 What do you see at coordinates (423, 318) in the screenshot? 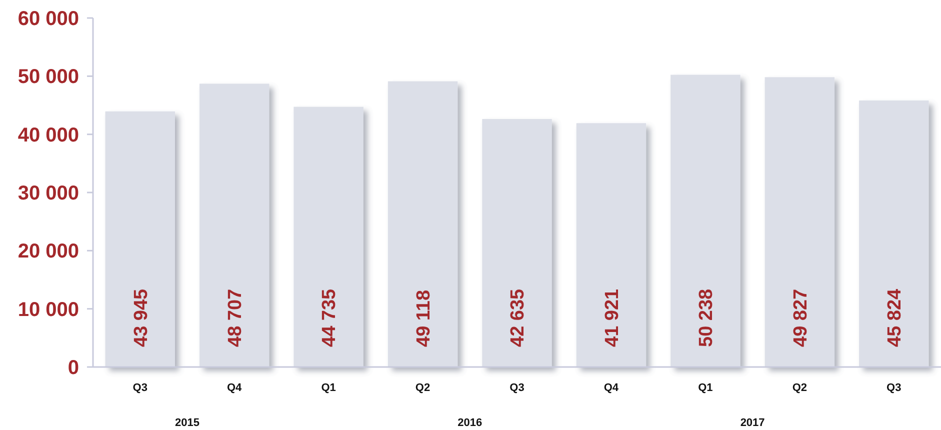
I see `data-label: 49 118` at bounding box center [423, 318].